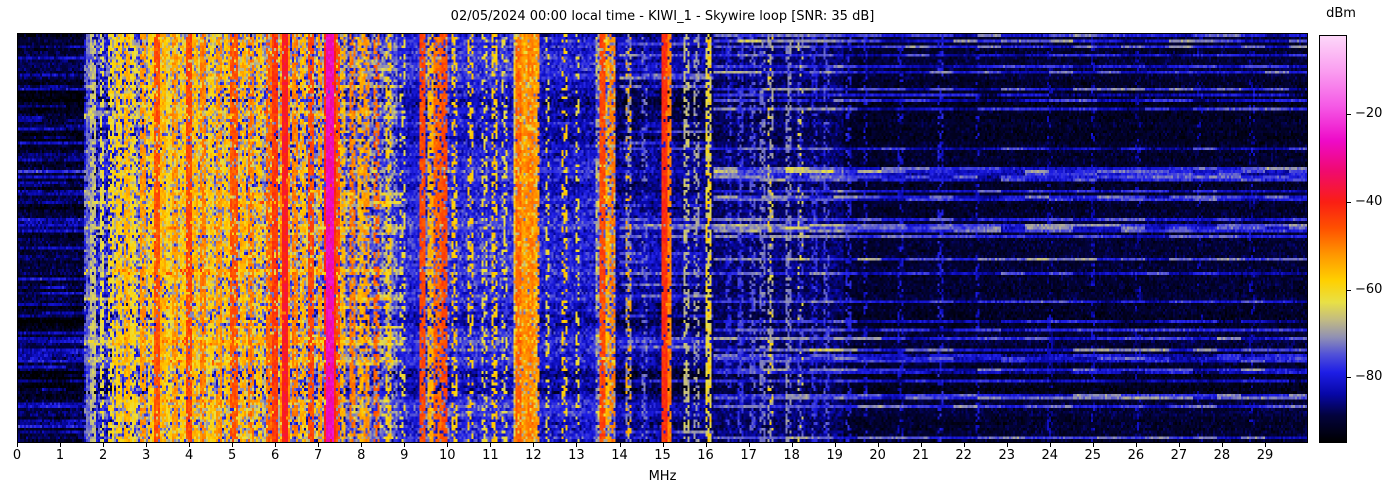  What do you see at coordinates (404, 455) in the screenshot?
I see `x-tick-label: 9` at bounding box center [404, 455].